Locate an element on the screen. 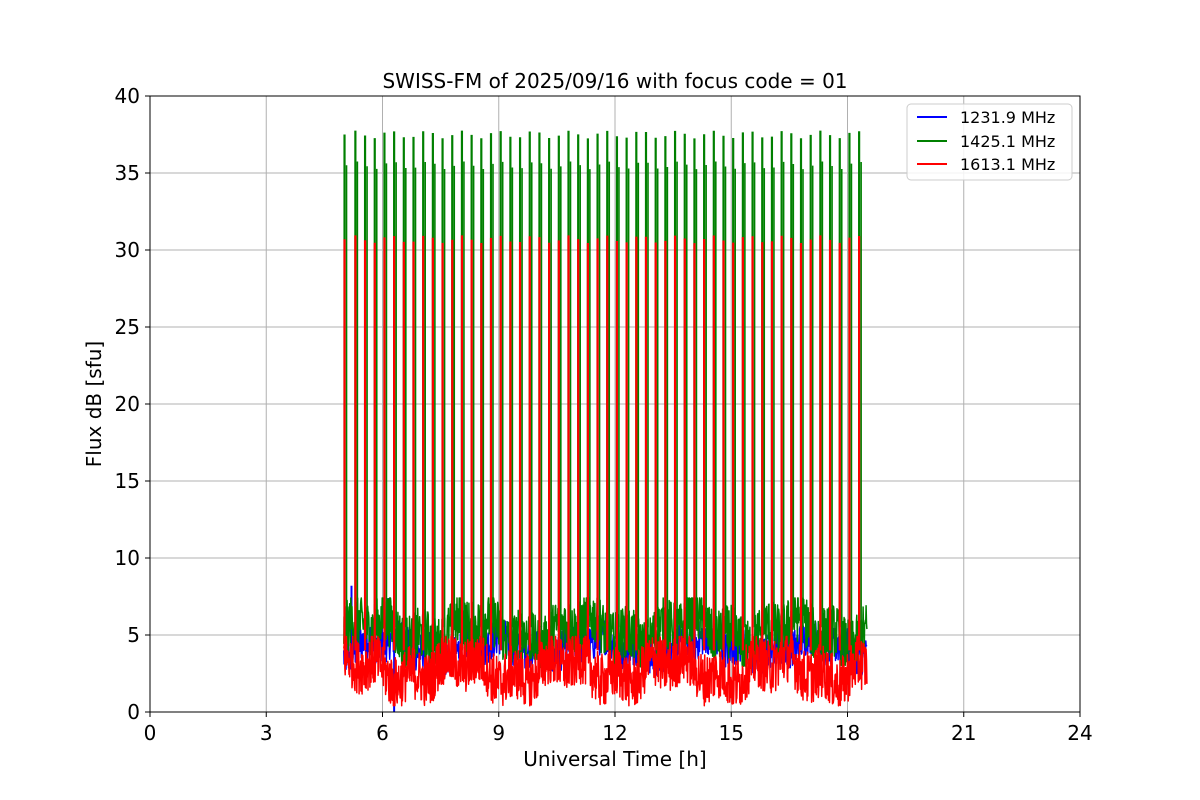 The width and height of the screenshot is (1200, 800). y-tick-label: 20 is located at coordinates (127, 404).